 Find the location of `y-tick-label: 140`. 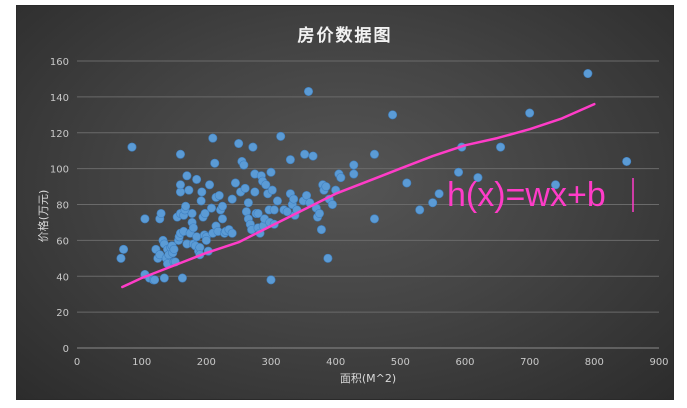

y-tick-label: 140 is located at coordinates (59, 98).